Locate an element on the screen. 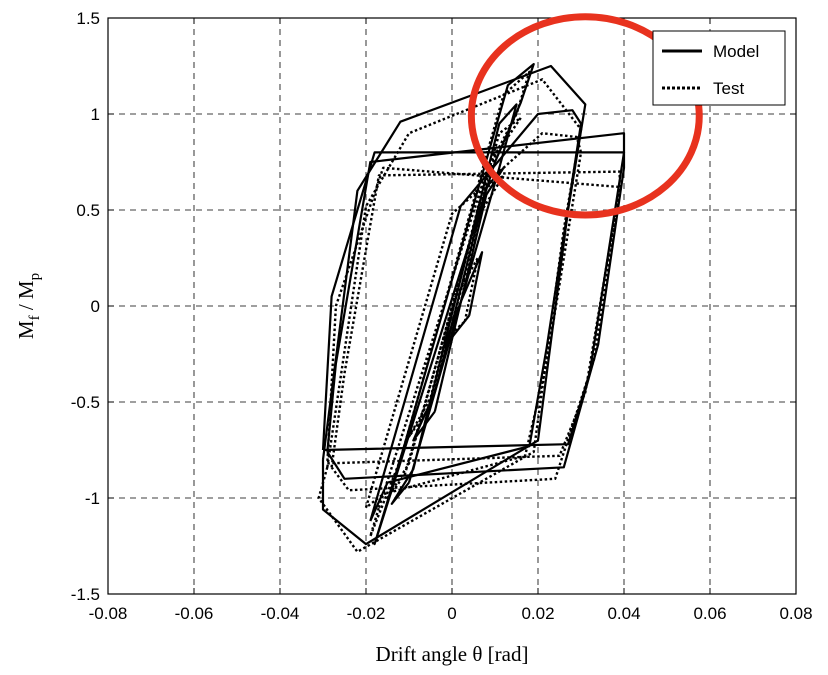 This screenshot has width=828, height=675. x-tick-label: -0.08 is located at coordinates (108, 613).